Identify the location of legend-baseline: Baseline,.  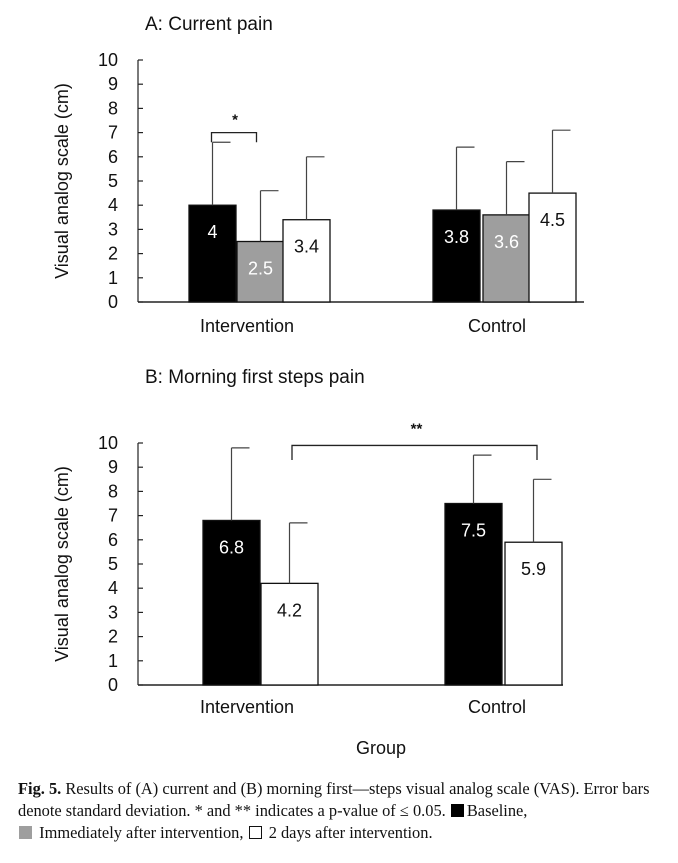
(497, 810).